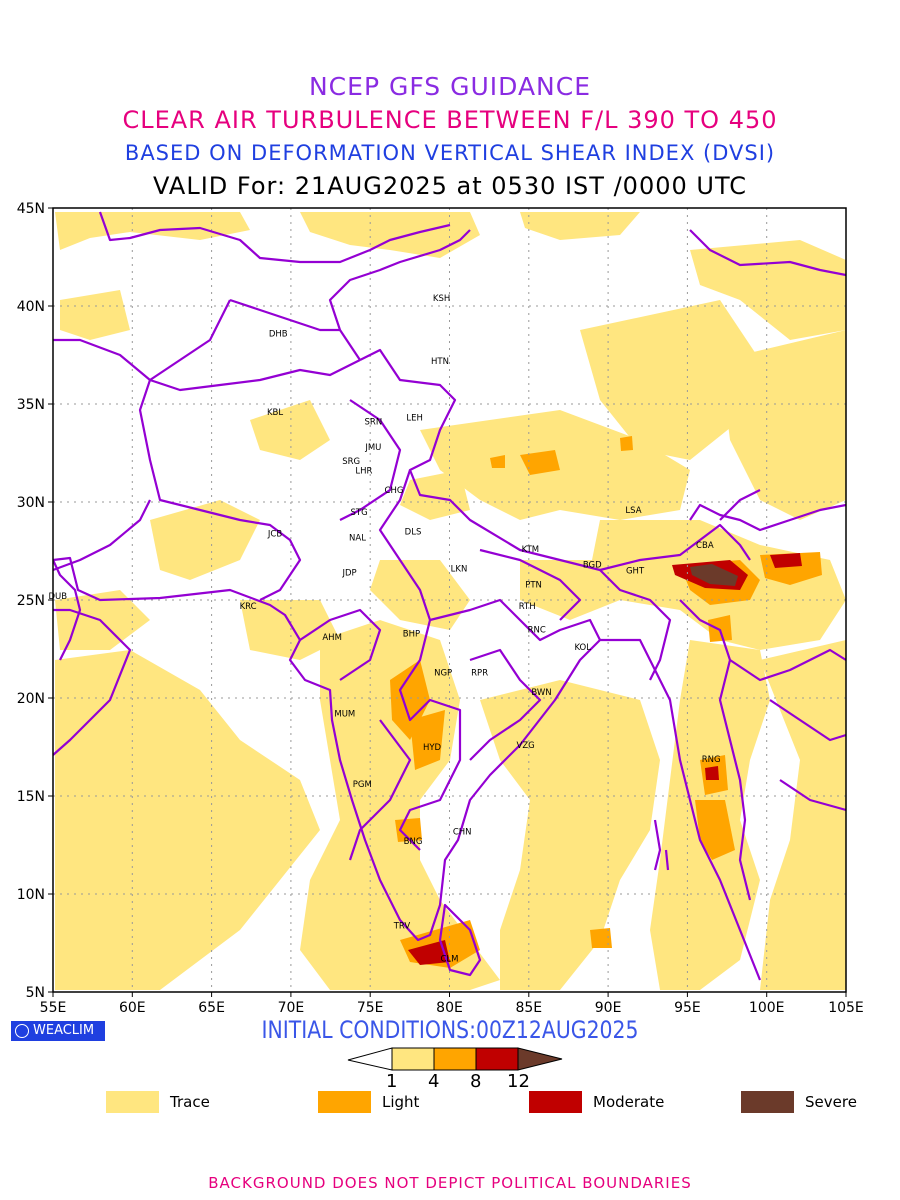 The width and height of the screenshot is (900, 1200). Describe the element at coordinates (401, 1102) in the screenshot. I see `legend-light-label: Light` at that location.